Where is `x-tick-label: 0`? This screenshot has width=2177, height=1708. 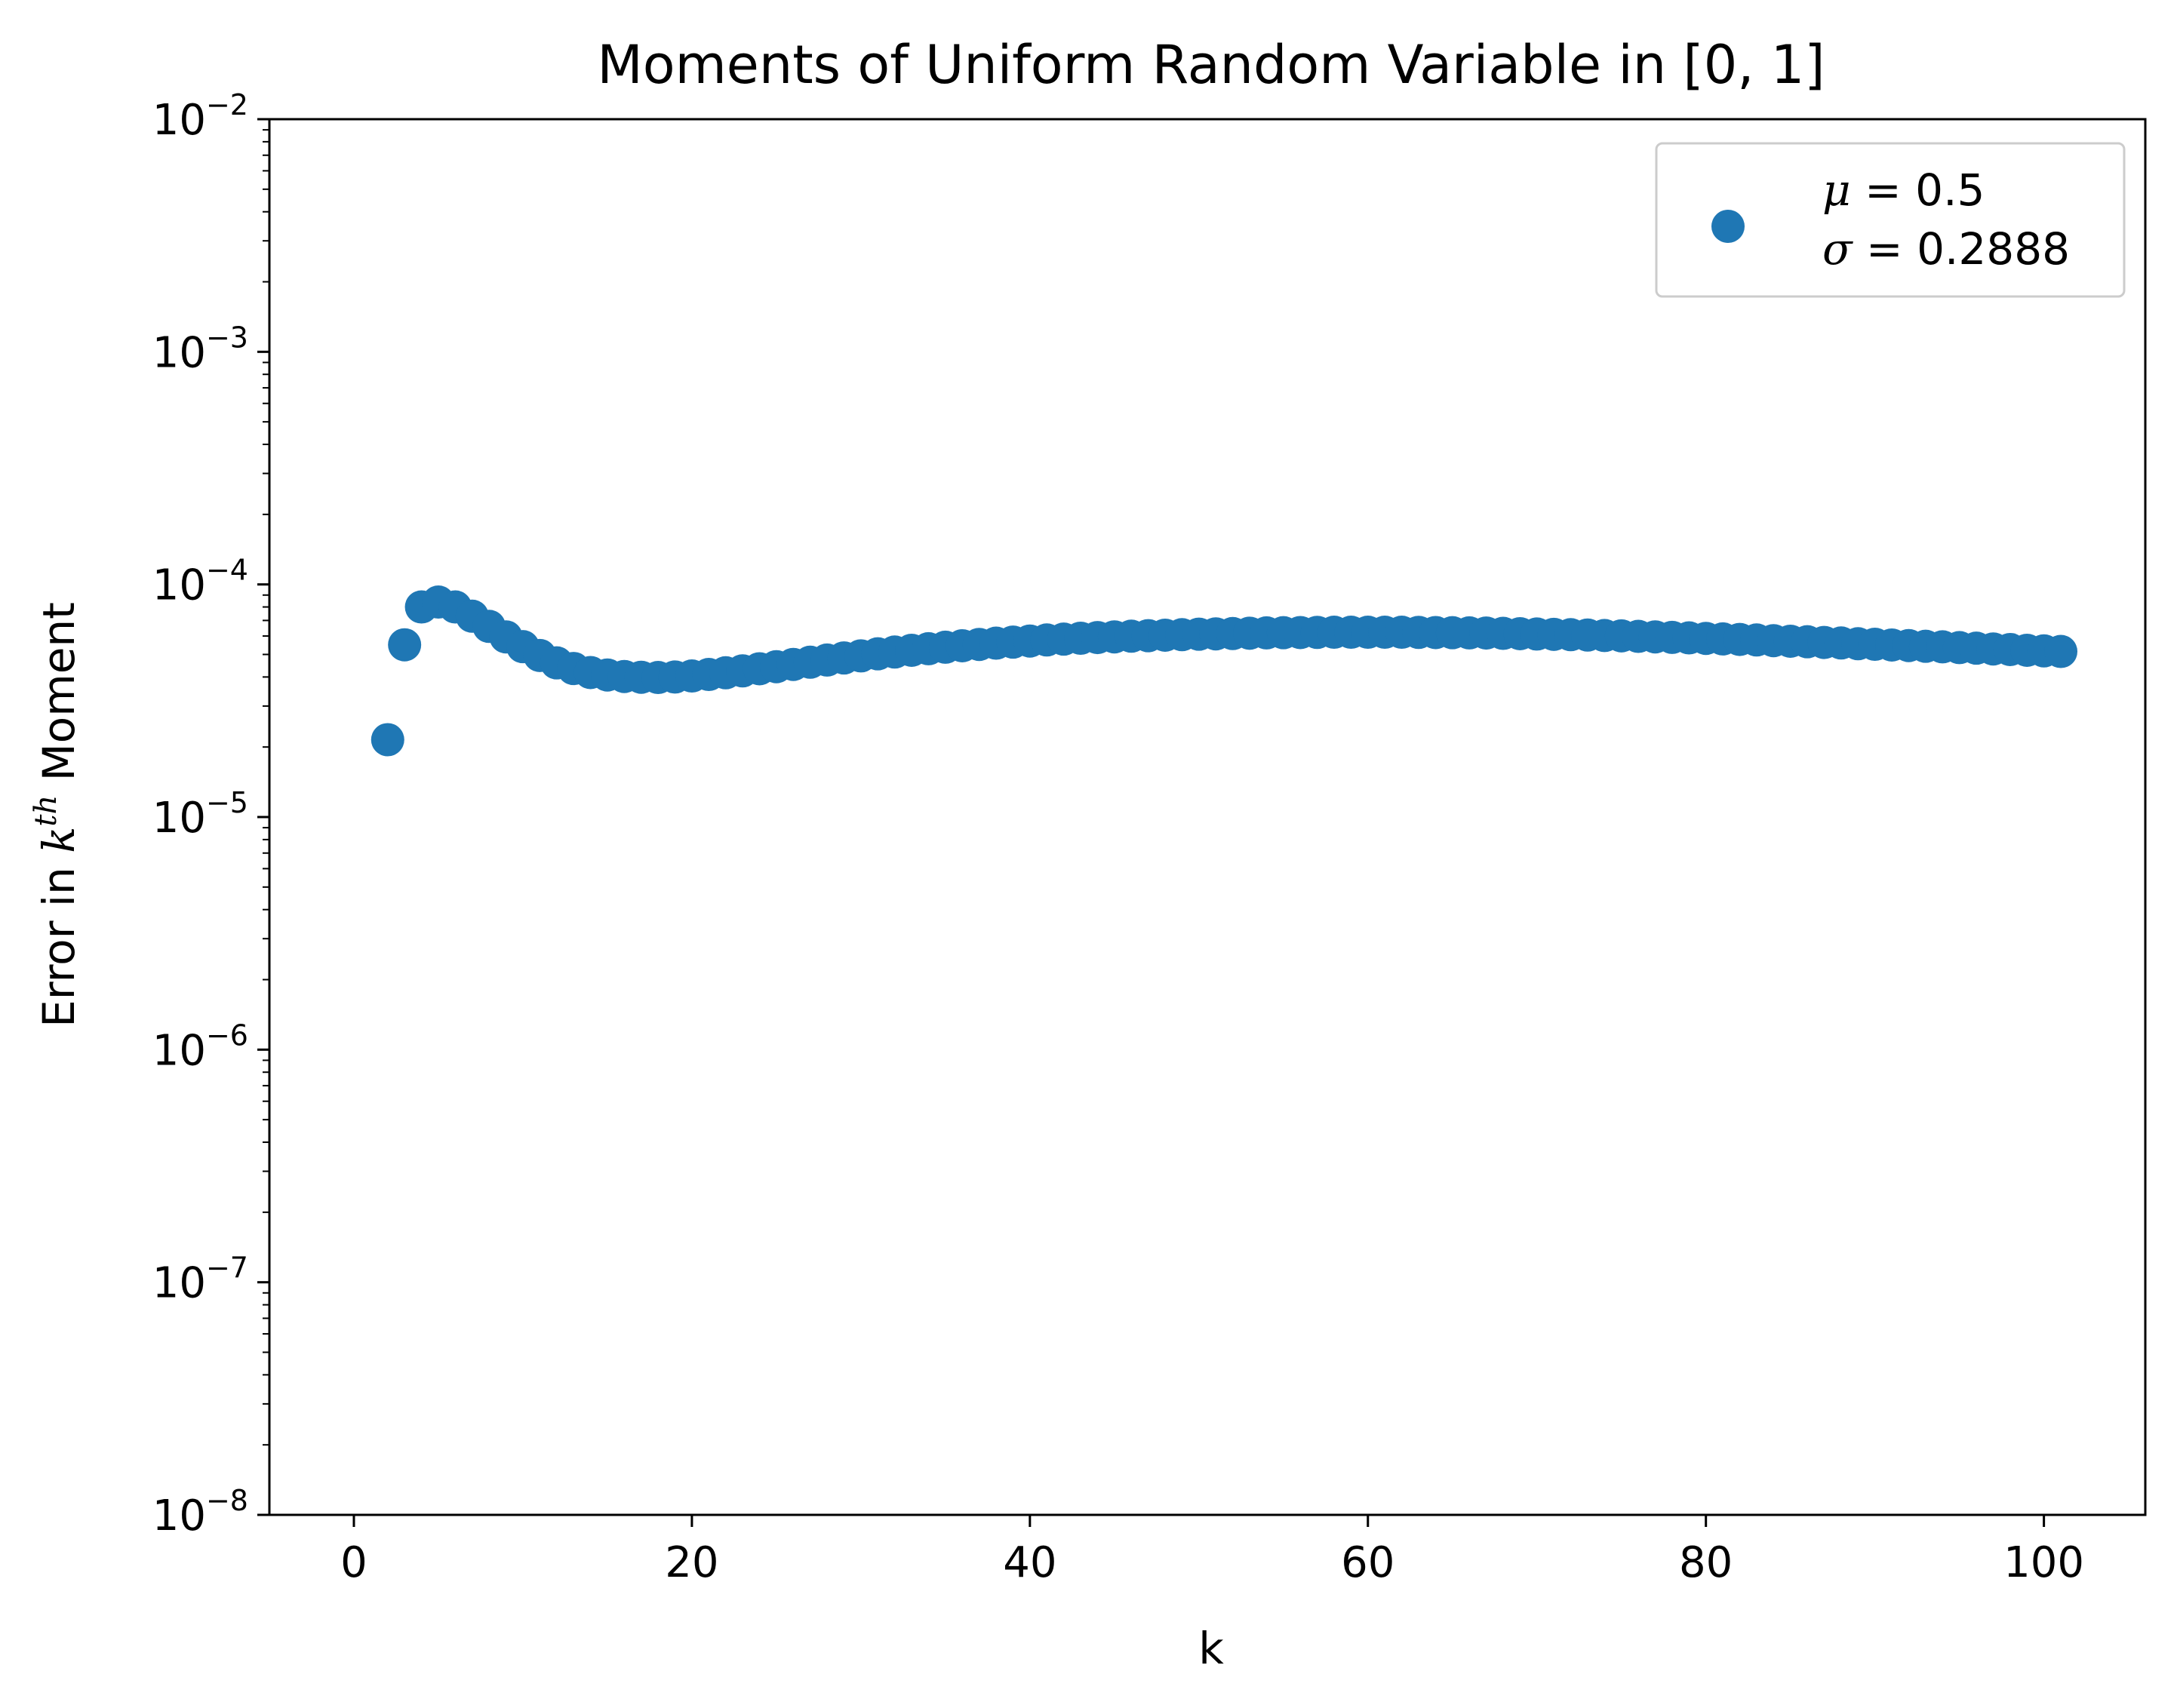
x-tick-label: 0 is located at coordinates (353, 1562).